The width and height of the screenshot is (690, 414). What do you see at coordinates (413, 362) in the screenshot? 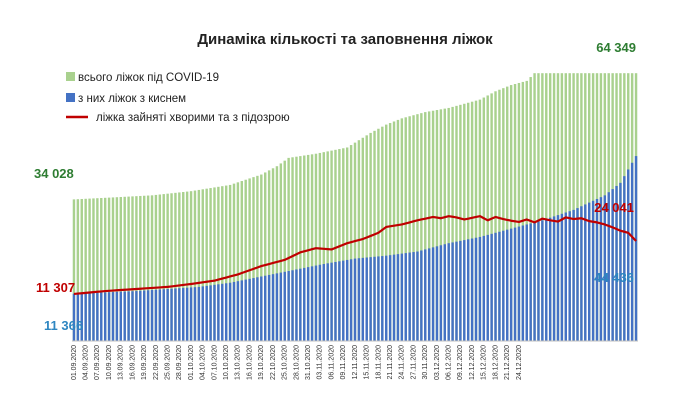
I see `x-tick-label: 27.11.2020` at bounding box center [413, 362].